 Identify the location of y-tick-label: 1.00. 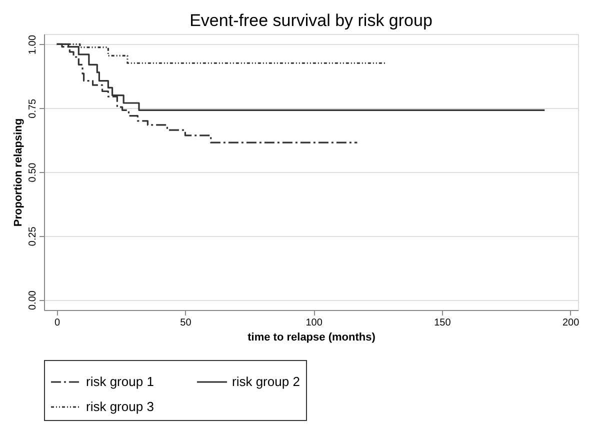
(33, 44).